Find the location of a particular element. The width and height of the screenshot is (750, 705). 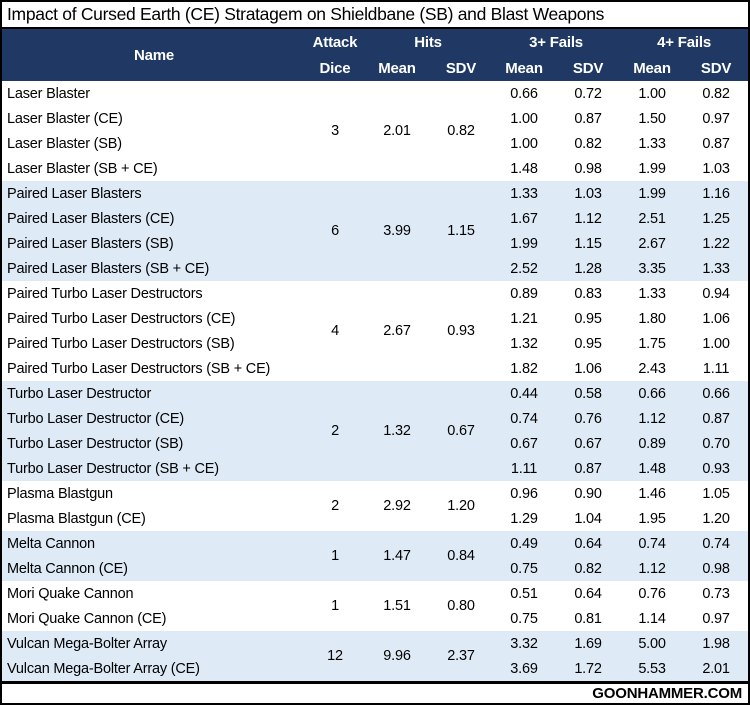

fails4-mean-cell: 0.66 is located at coordinates (652, 393).